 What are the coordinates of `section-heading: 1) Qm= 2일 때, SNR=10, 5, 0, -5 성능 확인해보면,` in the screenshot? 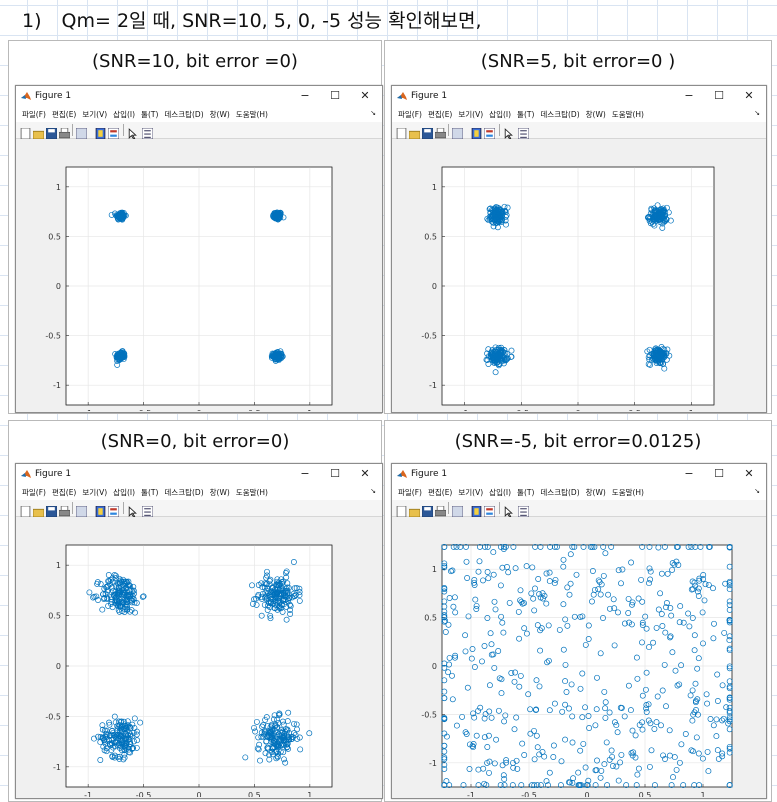 It's located at (252, 19).